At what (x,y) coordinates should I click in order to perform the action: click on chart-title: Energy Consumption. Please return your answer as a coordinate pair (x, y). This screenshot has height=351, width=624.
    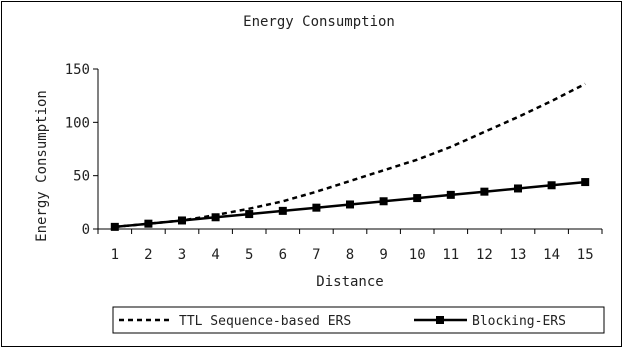
    Looking at the image, I should click on (319, 22).